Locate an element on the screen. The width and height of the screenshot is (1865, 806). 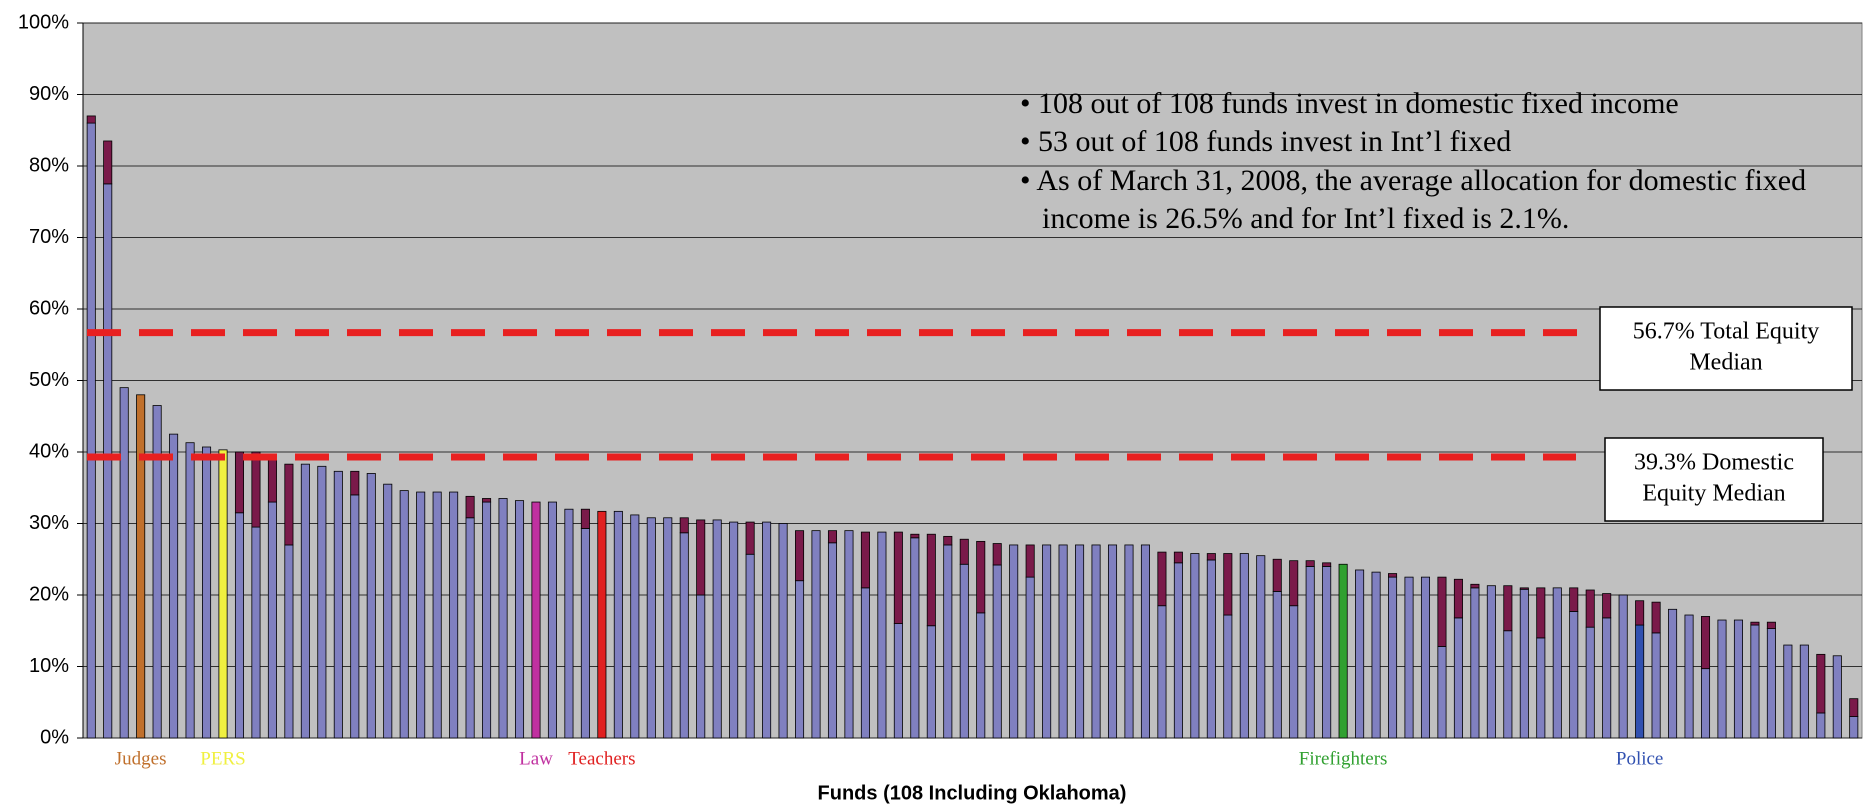
y-tick-label: 50% is located at coordinates (49, 380).